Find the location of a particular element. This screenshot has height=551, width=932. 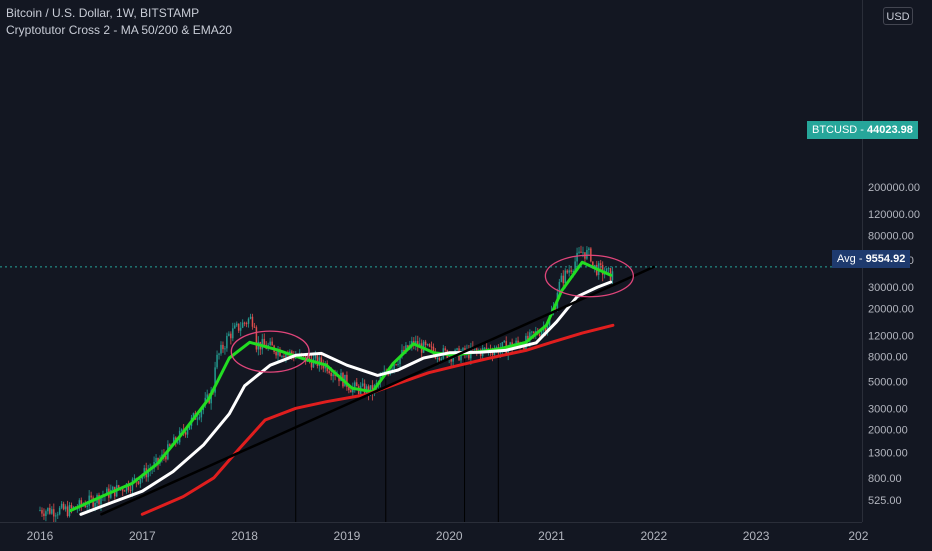

vertical-markers-layer is located at coordinates (397, 439).